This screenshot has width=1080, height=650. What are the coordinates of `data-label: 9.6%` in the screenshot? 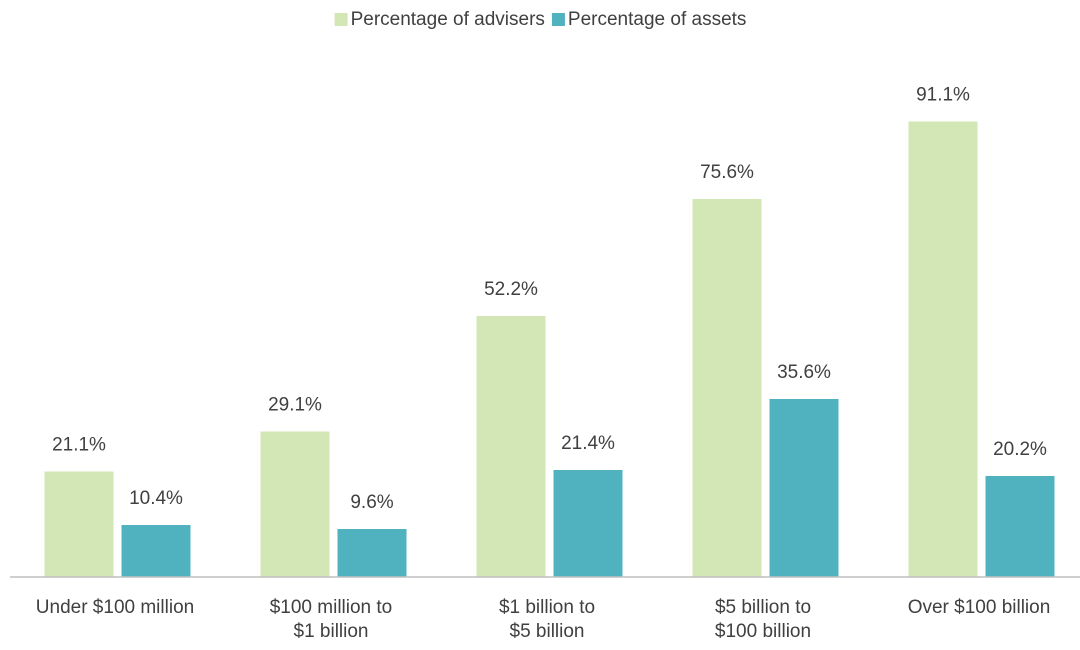 It's located at (371, 502).